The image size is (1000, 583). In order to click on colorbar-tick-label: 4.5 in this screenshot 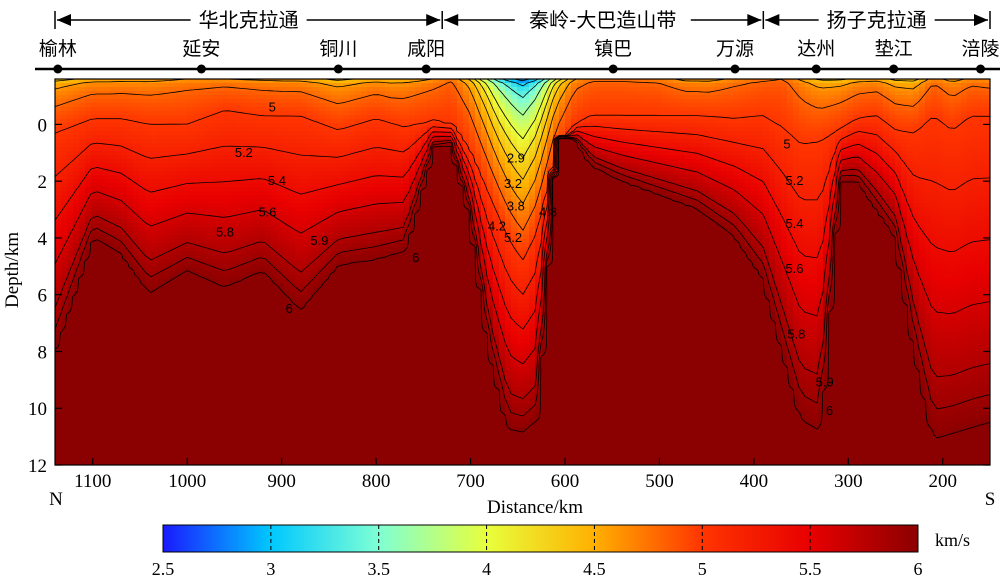, I will do `click(594, 568)`.